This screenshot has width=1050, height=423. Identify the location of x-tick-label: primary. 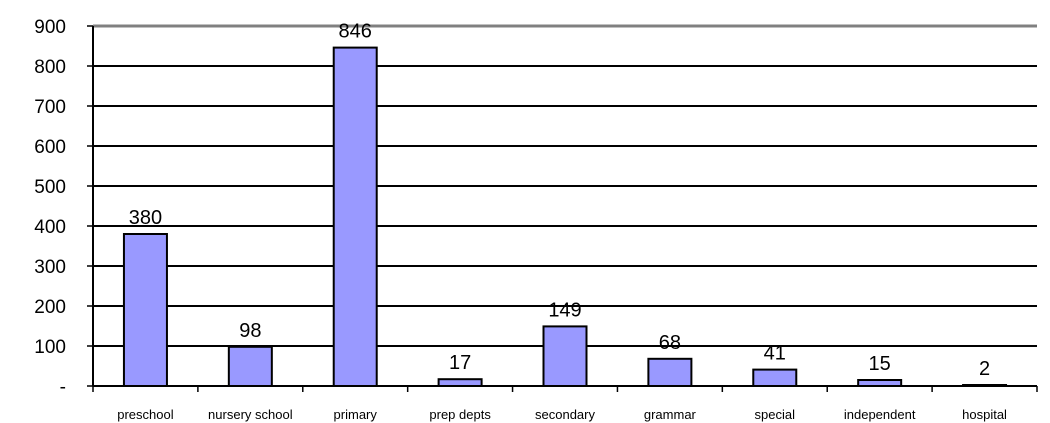
(356, 414).